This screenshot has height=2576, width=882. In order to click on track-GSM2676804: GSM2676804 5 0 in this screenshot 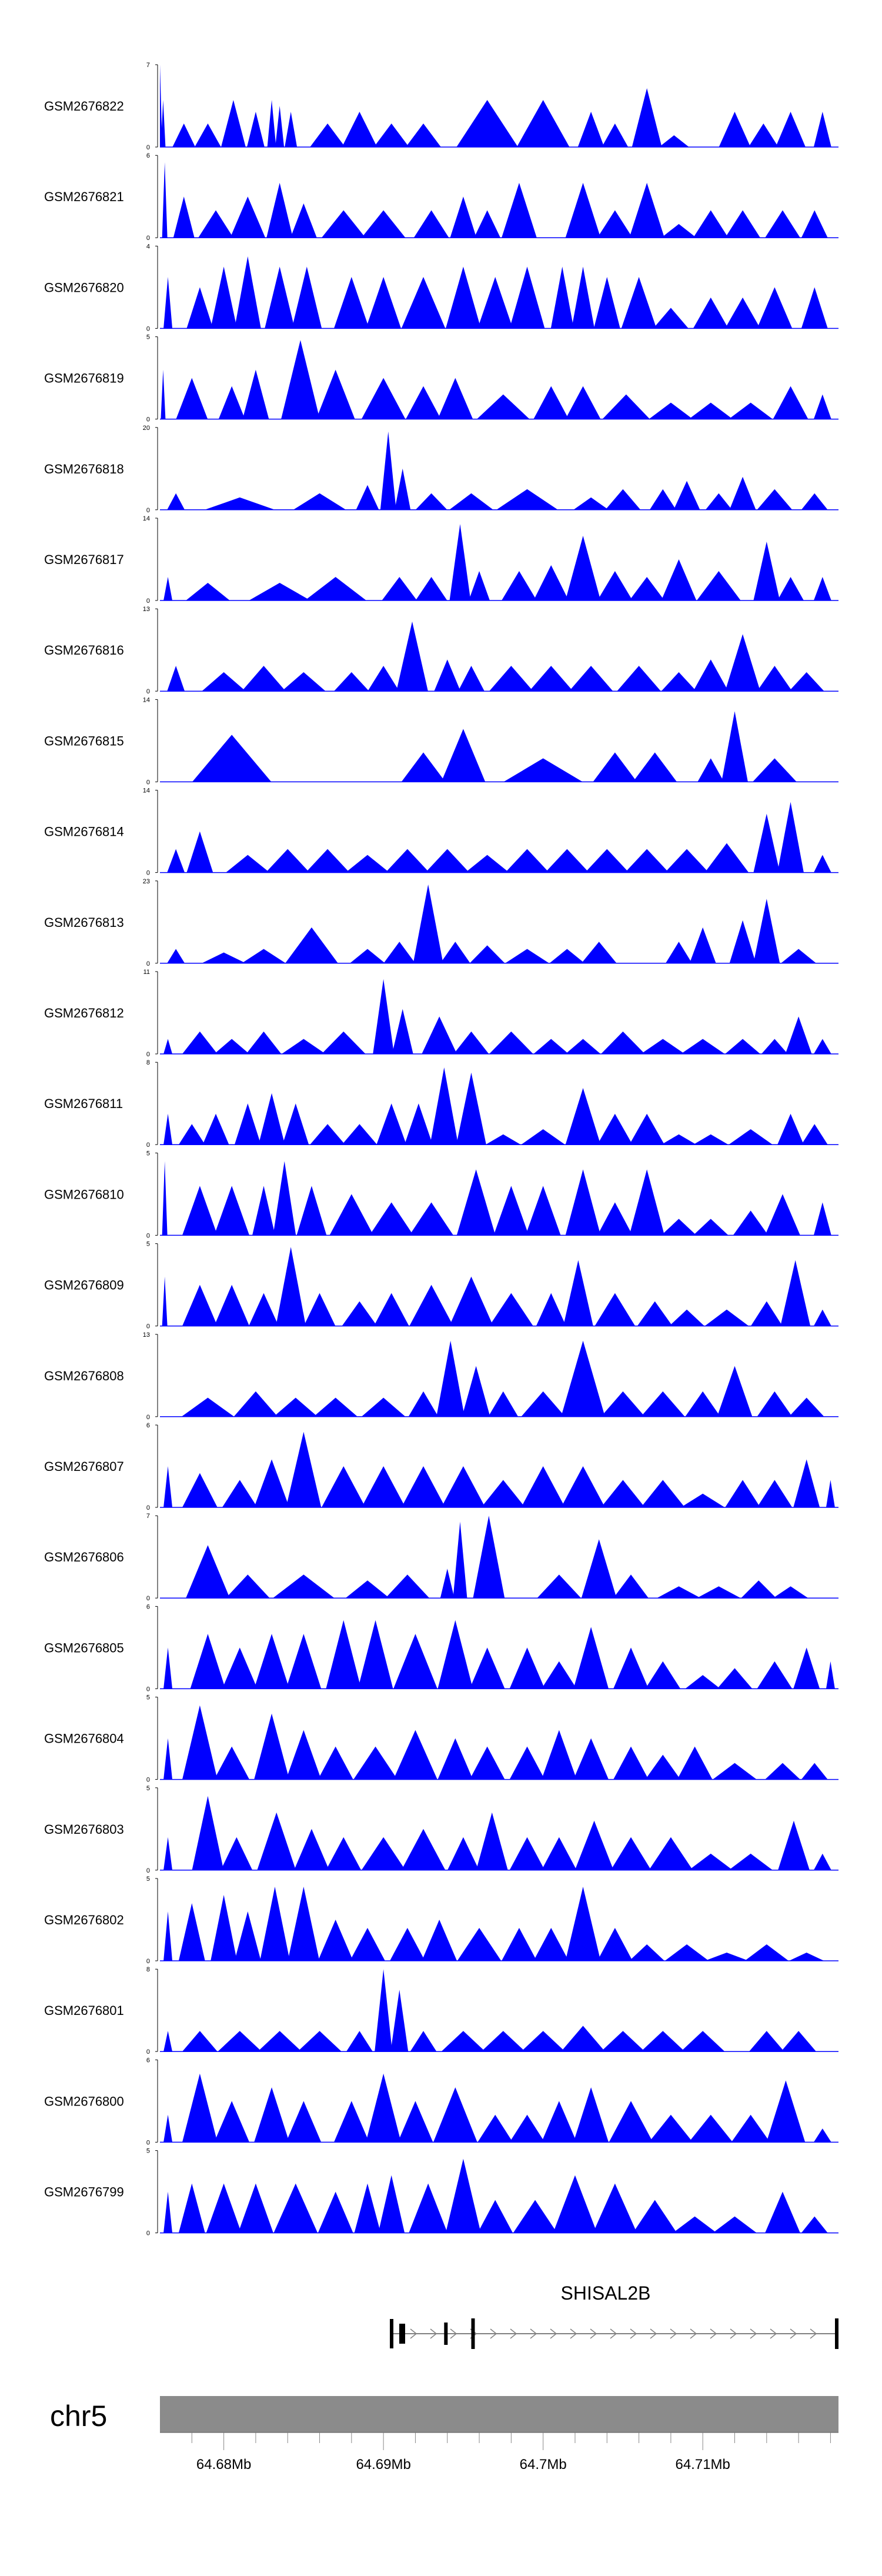, I will do `click(441, 1739)`.